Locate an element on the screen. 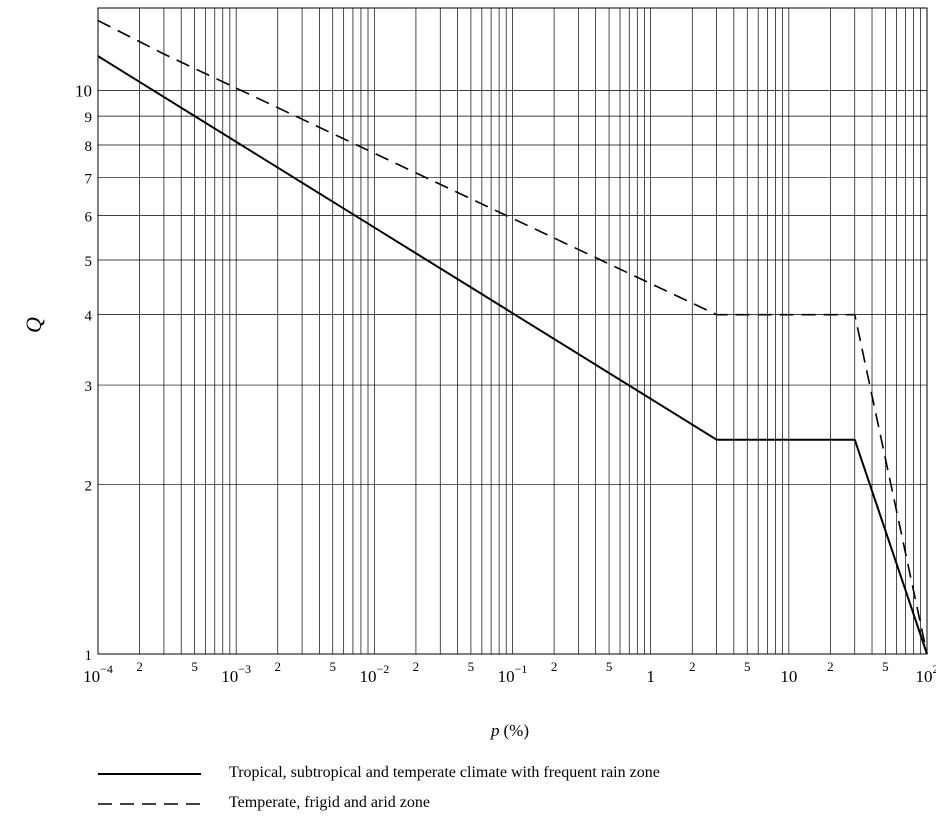  x-axis-label-var: p is located at coordinates (495, 730).